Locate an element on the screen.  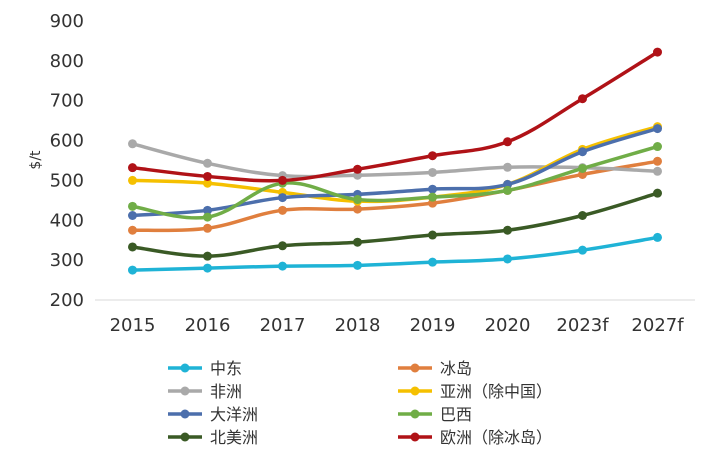
x-tick-label: 2016 is located at coordinates (208, 325).